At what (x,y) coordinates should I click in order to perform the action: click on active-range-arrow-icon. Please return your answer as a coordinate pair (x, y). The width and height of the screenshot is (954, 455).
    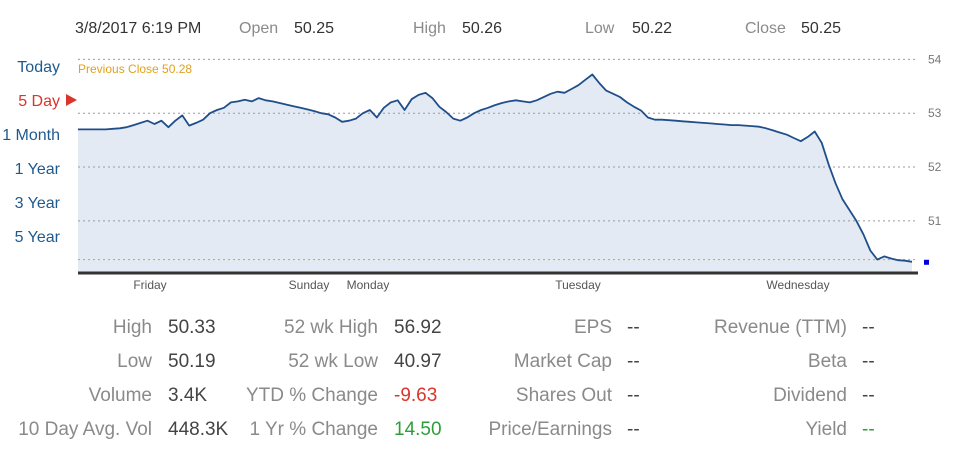
    Looking at the image, I should click on (71, 100).